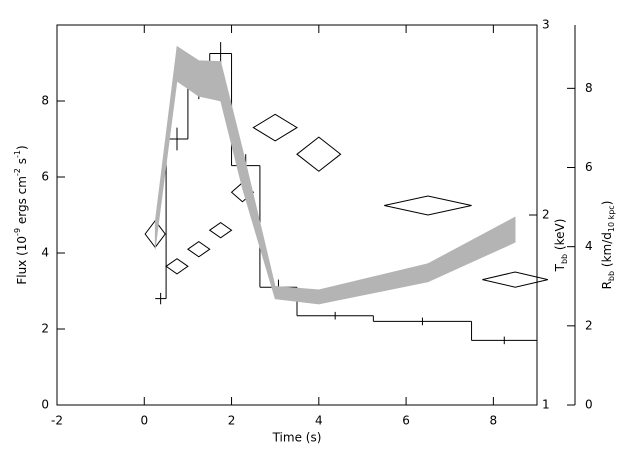 The height and width of the screenshot is (457, 640). Describe the element at coordinates (564, 259) in the screenshot. I see `y2-axis-label-part: bb` at that location.